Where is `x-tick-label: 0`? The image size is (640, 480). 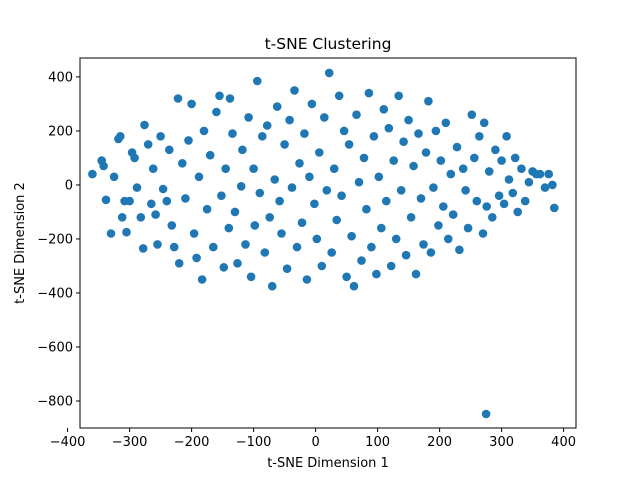 x-tick-label: 0 is located at coordinates (315, 442).